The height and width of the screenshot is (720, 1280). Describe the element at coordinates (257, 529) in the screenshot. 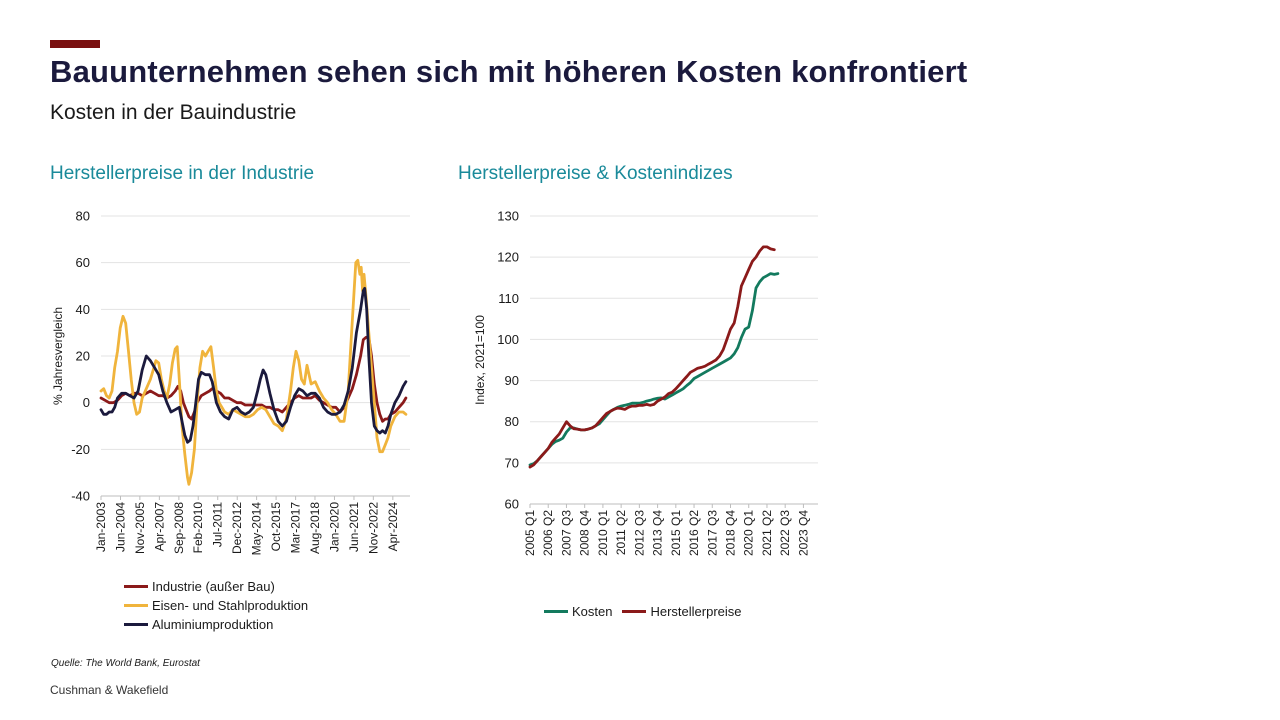

I see `x-tick-label: May-2014` at that location.